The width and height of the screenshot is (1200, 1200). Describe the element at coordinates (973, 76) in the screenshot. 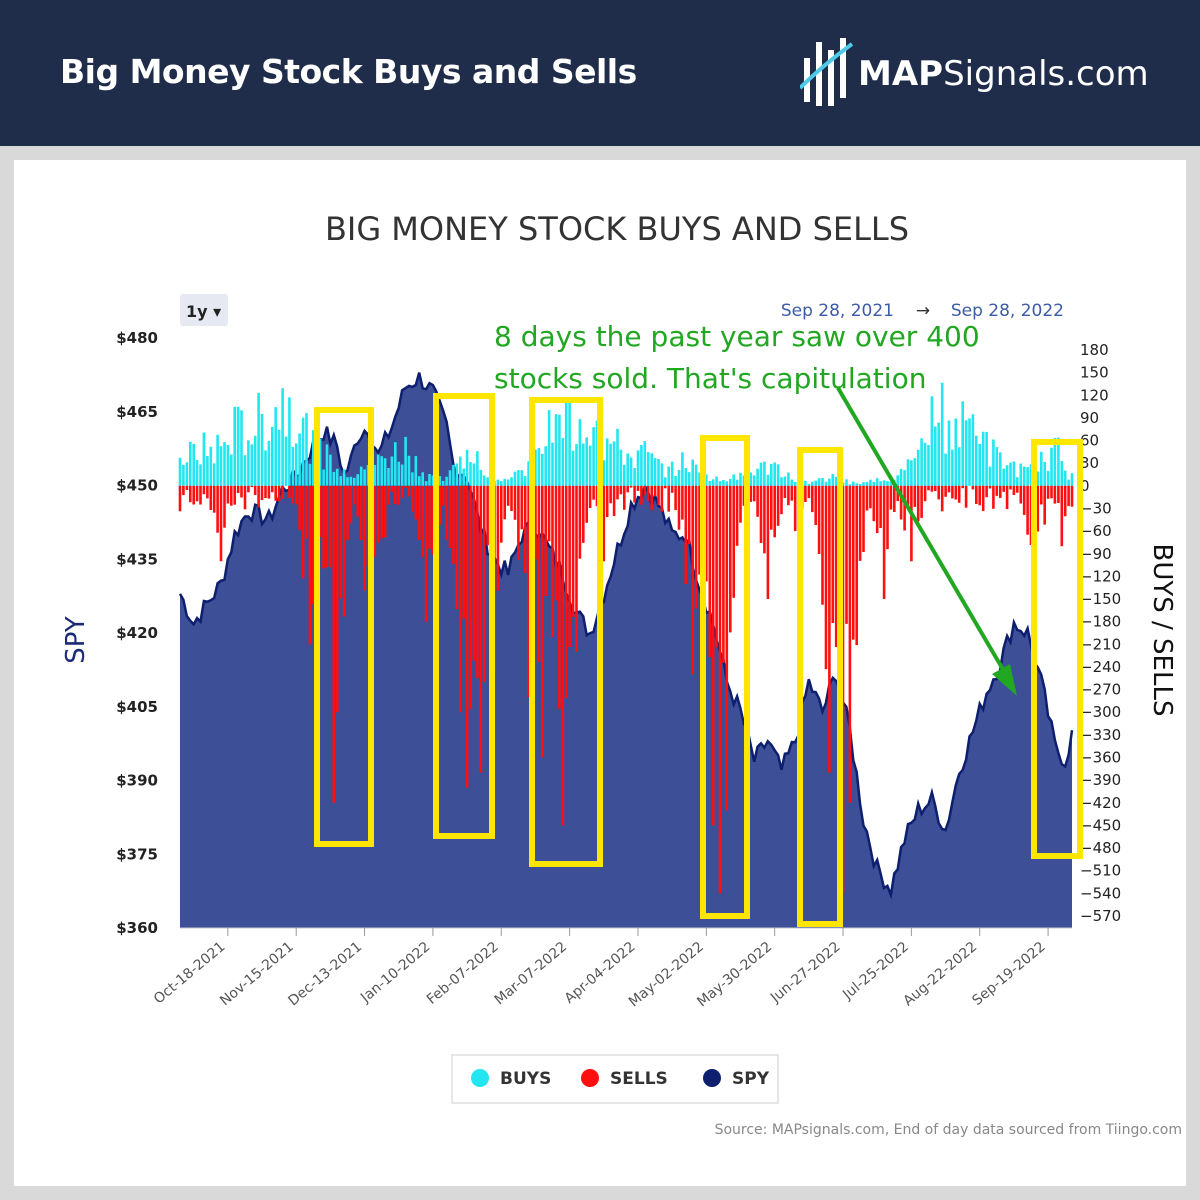

I see `mapsignals-logo: MAPSignals.com` at that location.